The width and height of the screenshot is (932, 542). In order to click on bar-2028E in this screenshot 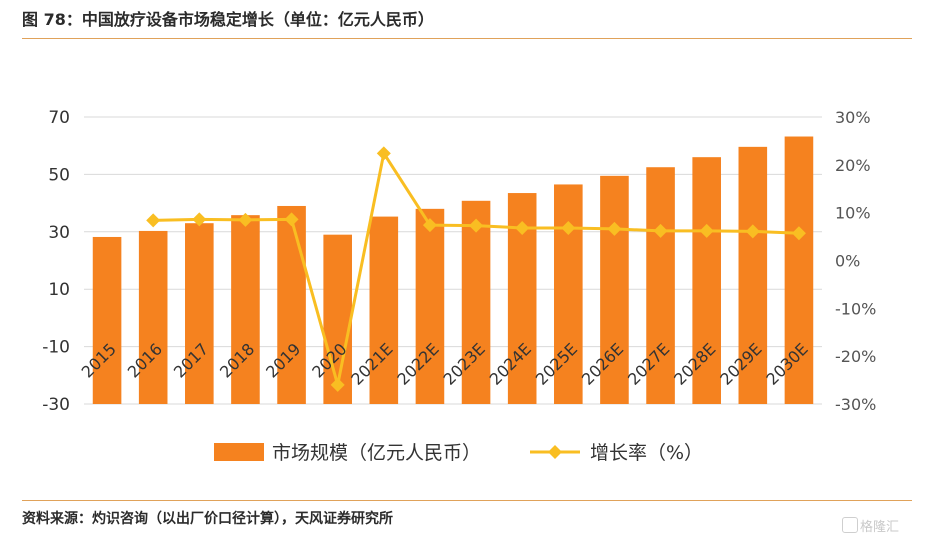, I will do `click(706, 280)`.